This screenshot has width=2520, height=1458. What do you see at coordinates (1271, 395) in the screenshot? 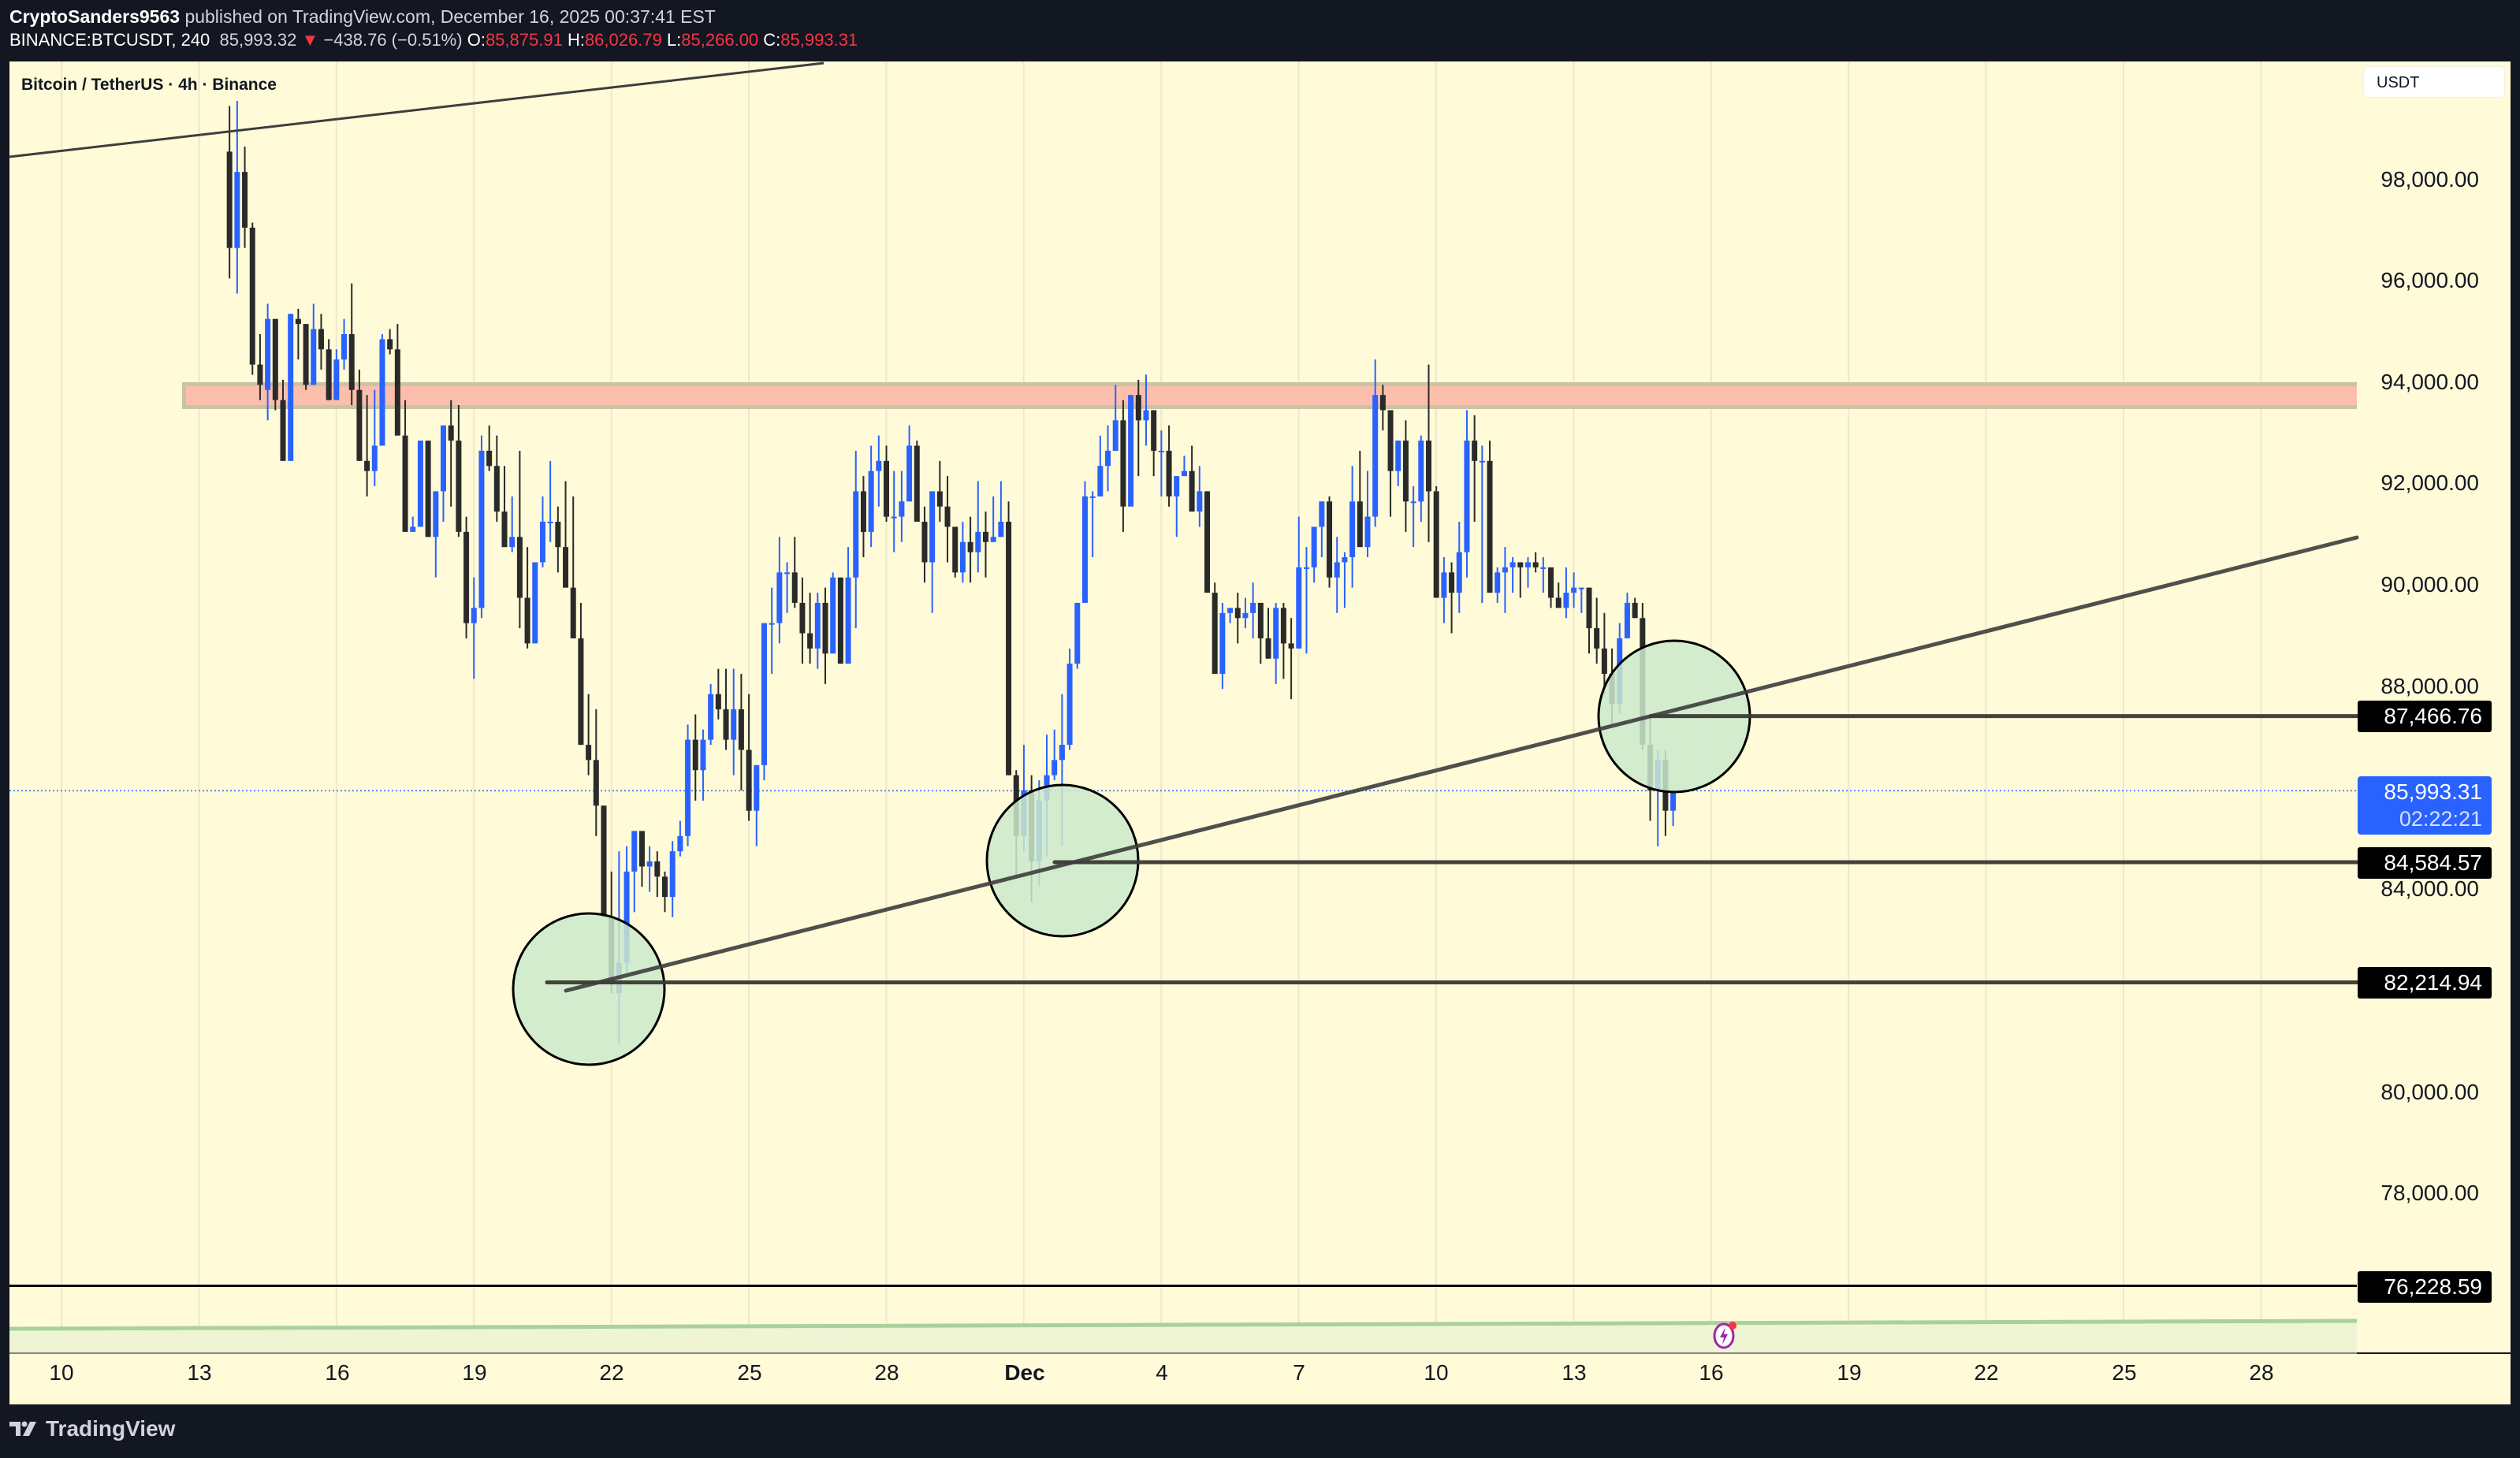
I see `resistance-zone` at bounding box center [1271, 395].